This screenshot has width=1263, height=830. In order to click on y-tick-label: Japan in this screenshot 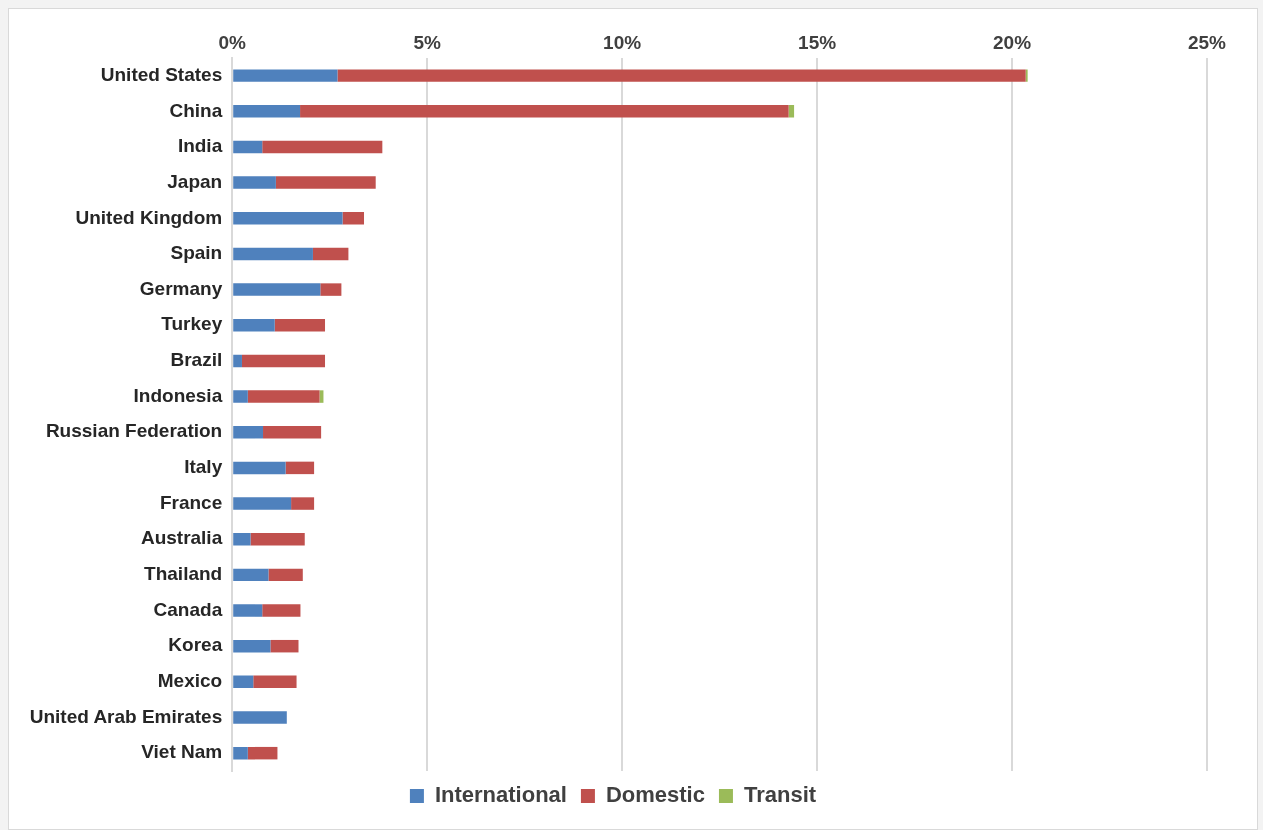, I will do `click(195, 181)`.